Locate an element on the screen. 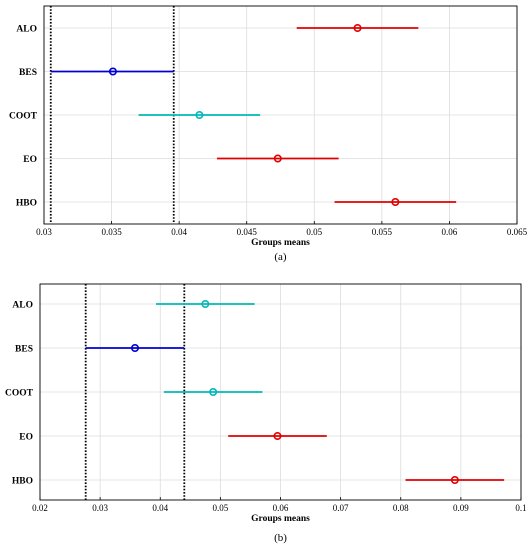  x-tick-label-5: 0.07 is located at coordinates (341, 508).